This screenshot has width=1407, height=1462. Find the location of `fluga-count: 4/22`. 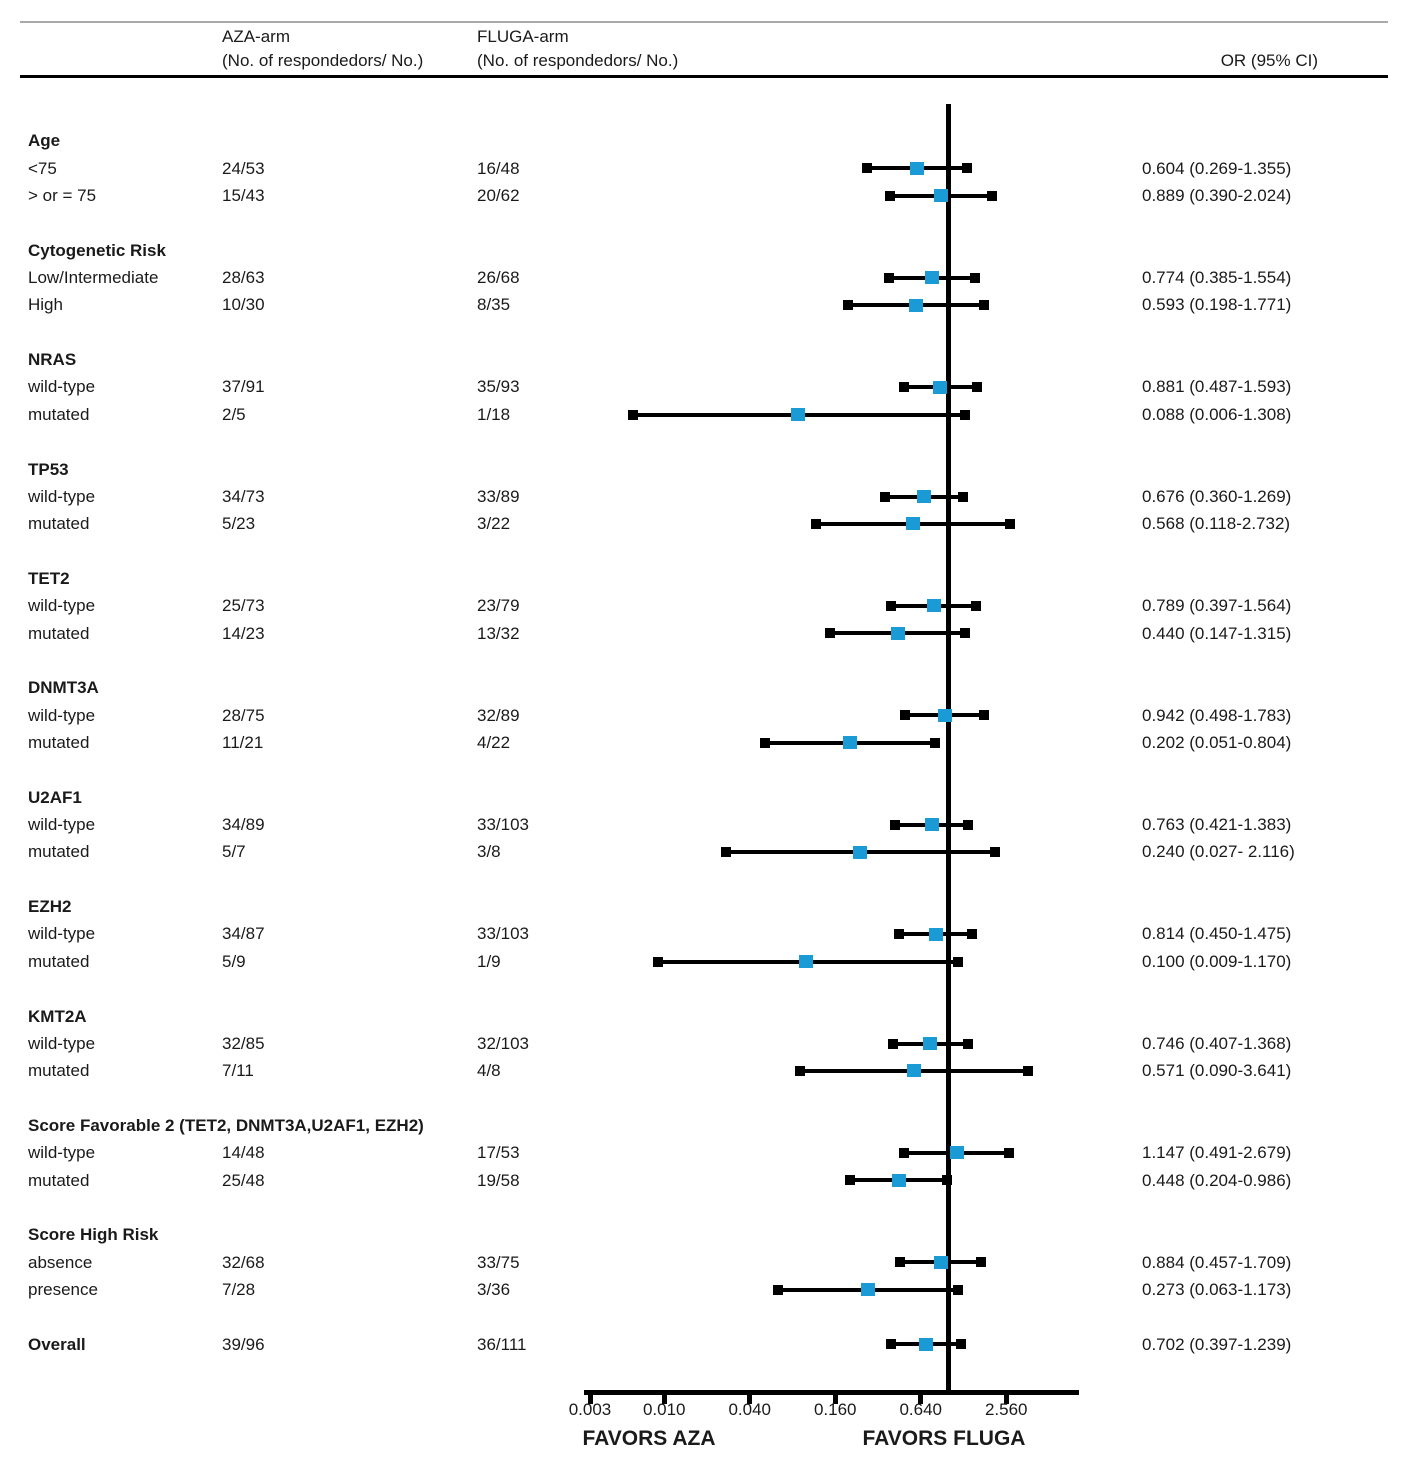

fluga-count: 4/22 is located at coordinates (494, 743).